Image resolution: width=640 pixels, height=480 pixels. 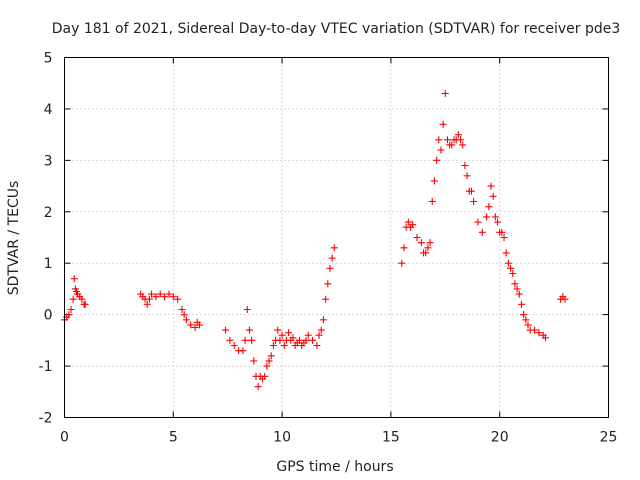 I want to click on y-tick-label: 1, so click(x=48, y=264).